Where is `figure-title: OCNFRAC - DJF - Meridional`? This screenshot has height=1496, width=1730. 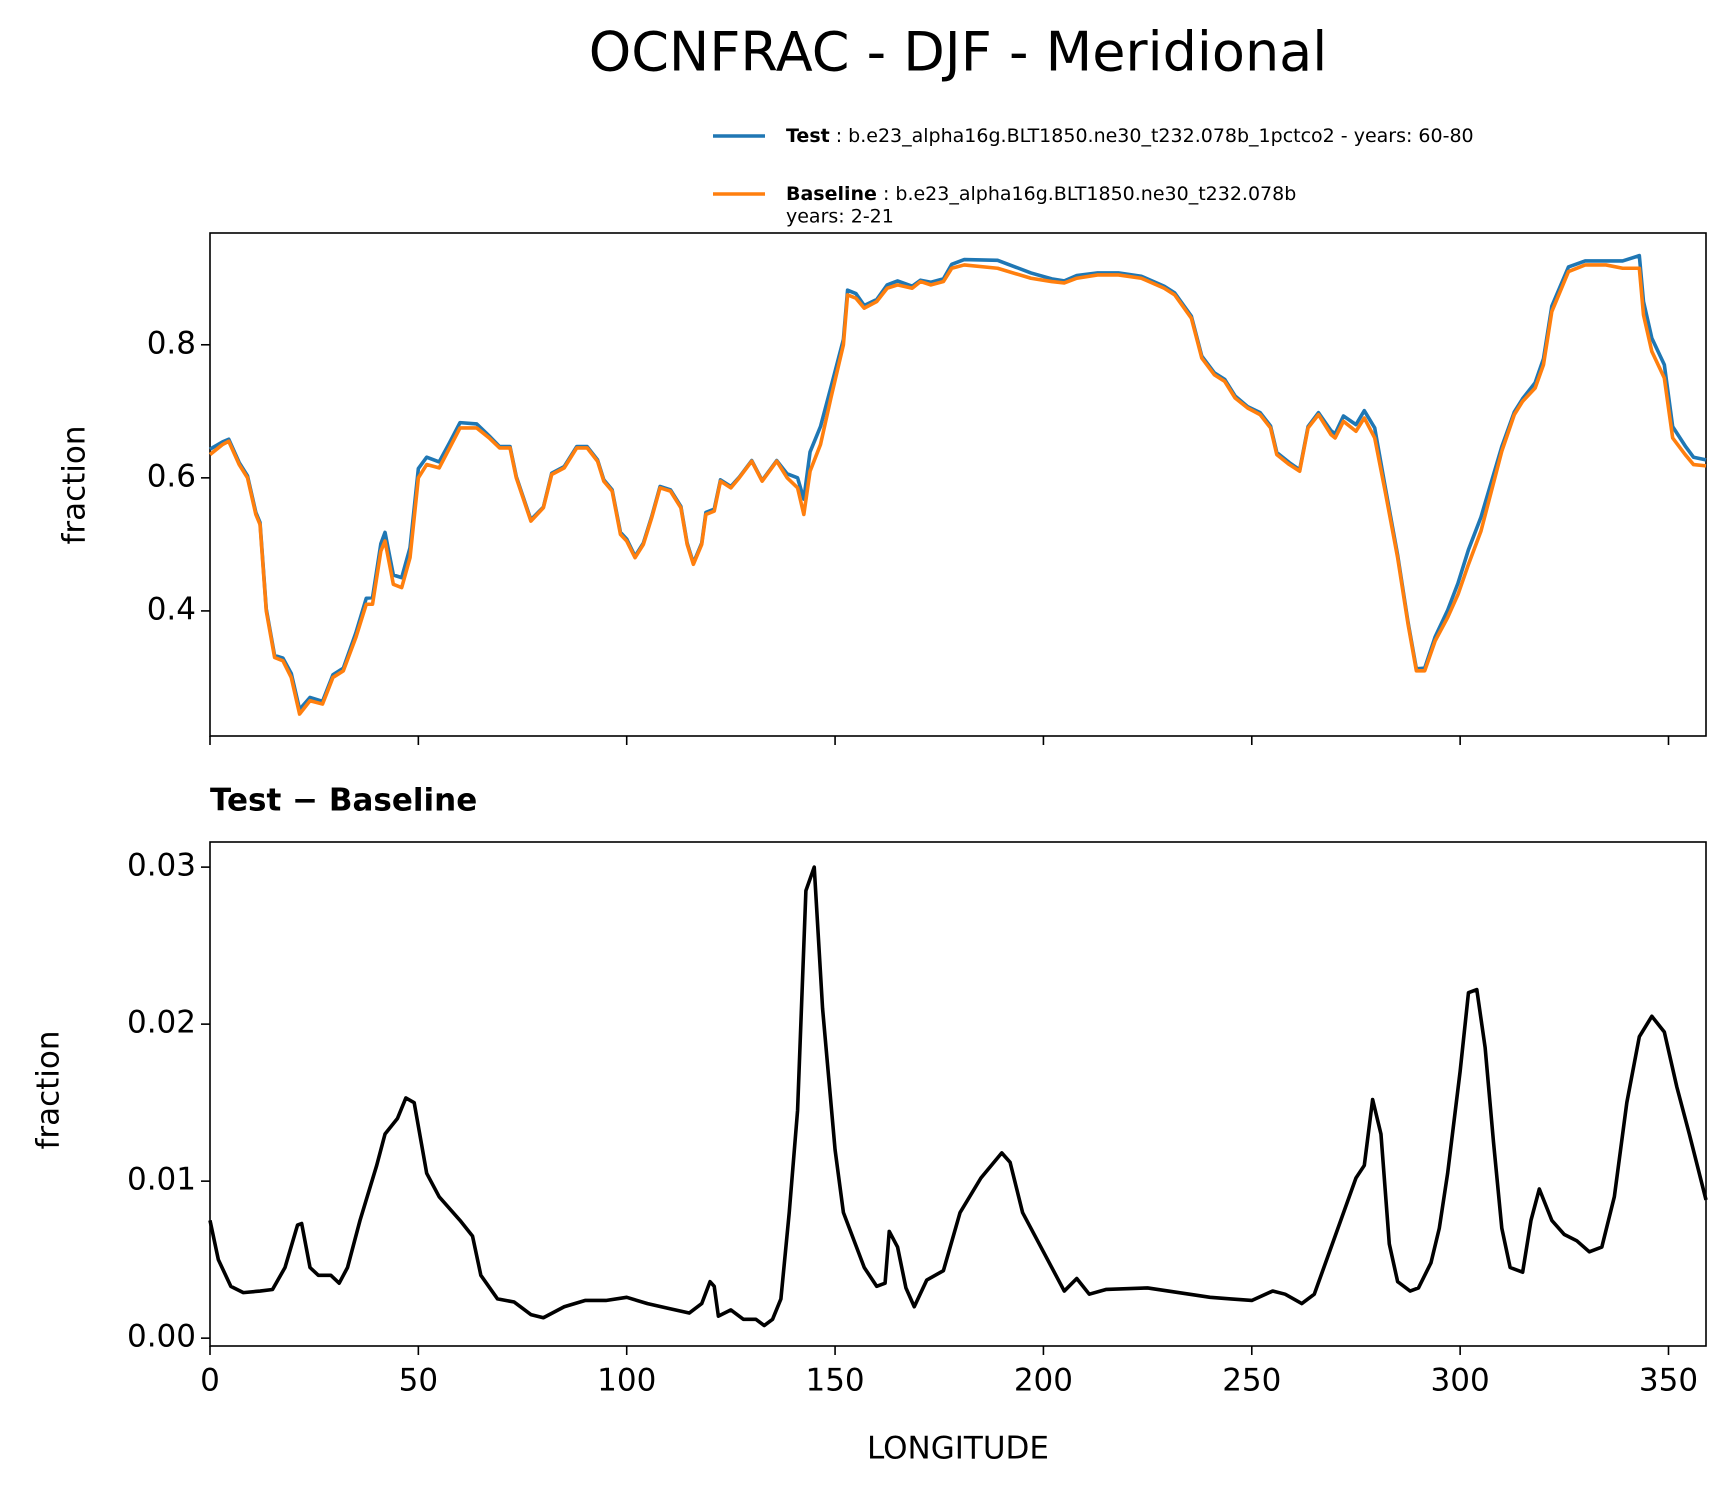 figure-title: OCNFRAC - DJF - Meridional is located at coordinates (958, 52).